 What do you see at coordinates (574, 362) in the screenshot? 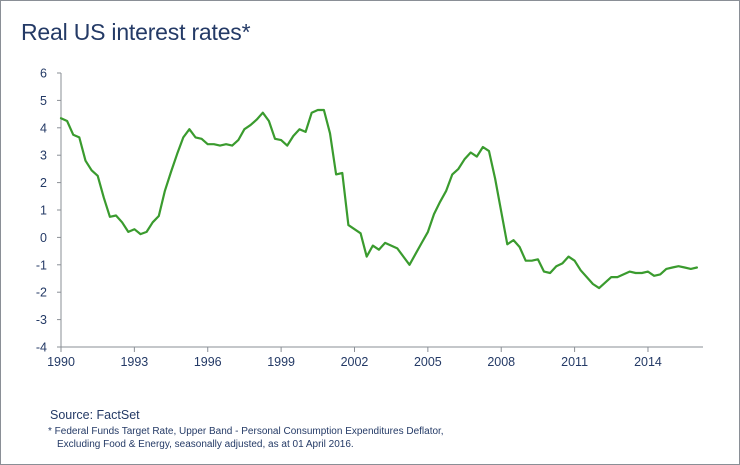
I see `x-tick-label: 2011` at bounding box center [574, 362].